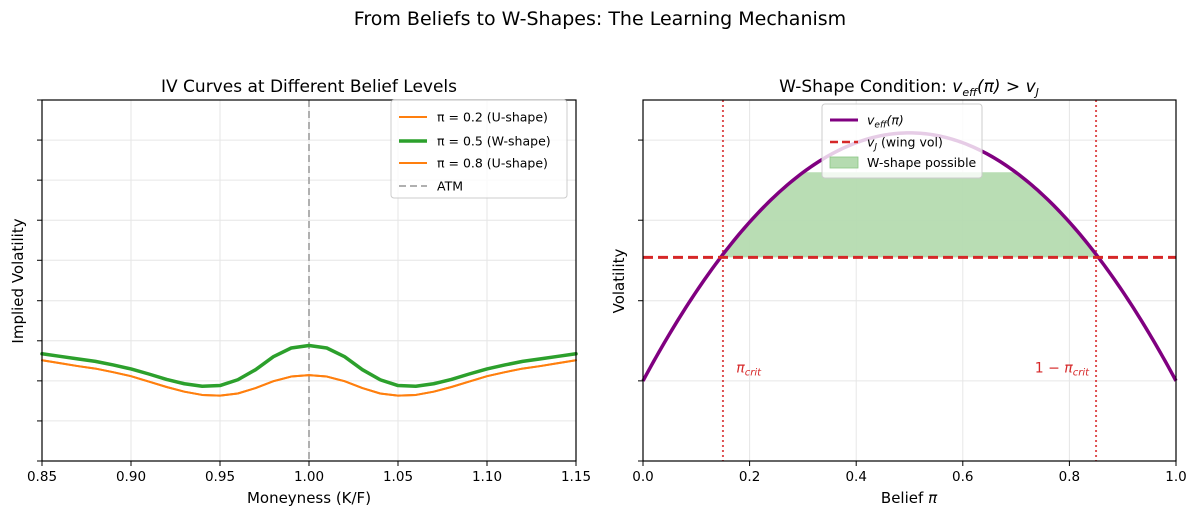  What do you see at coordinates (309, 498) in the screenshot?
I see `left-chart-xlabel: Moneyness (K/F)` at bounding box center [309, 498].